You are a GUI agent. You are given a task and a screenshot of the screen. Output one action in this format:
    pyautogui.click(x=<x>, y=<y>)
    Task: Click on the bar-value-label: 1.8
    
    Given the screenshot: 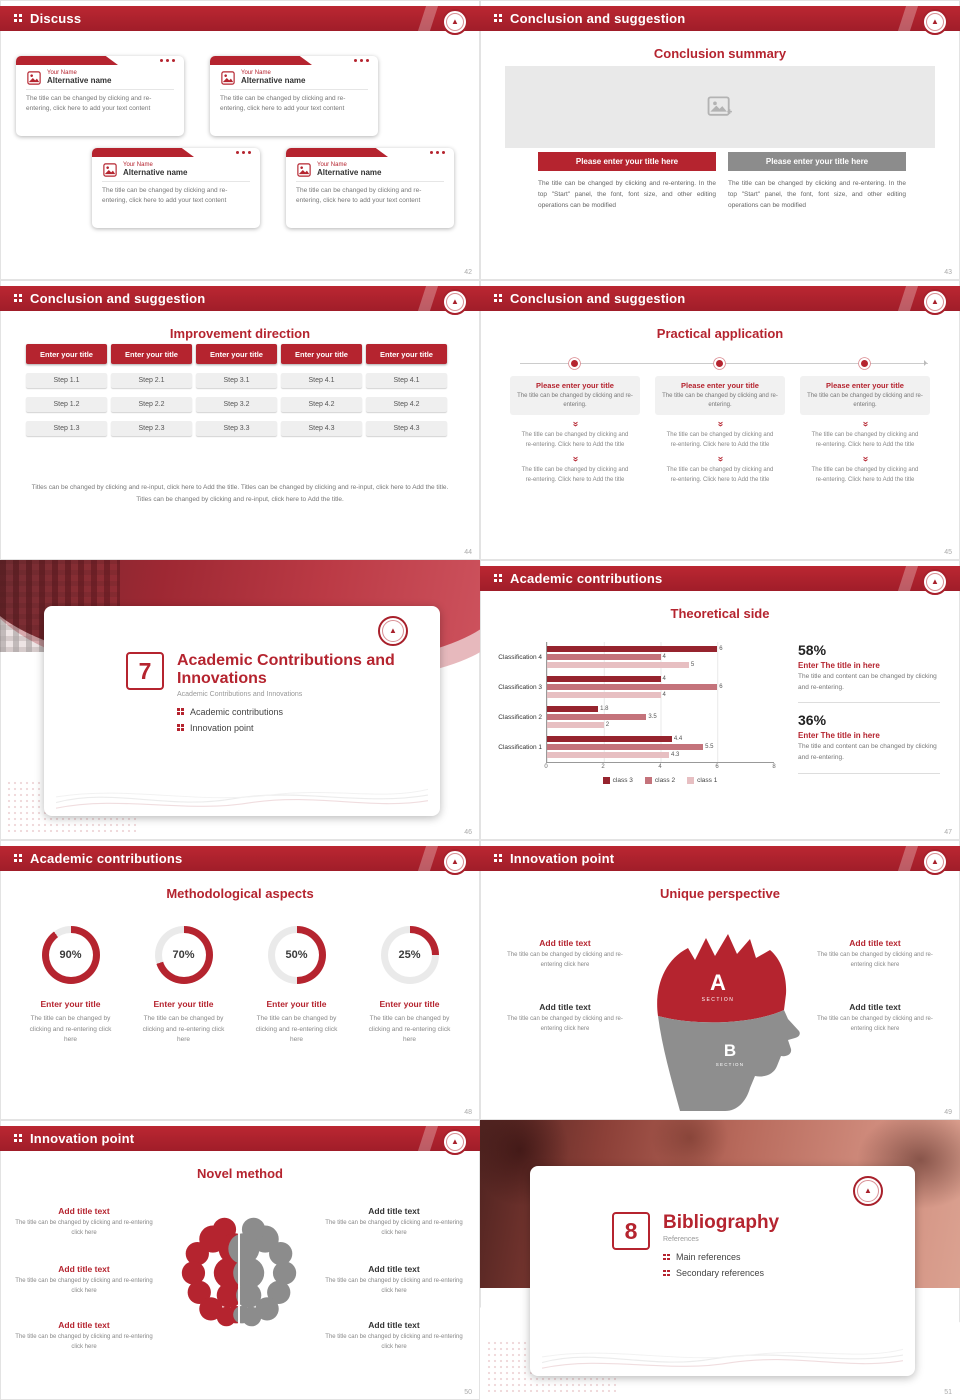 What is the action you would take?
    pyautogui.click(x=604, y=709)
    